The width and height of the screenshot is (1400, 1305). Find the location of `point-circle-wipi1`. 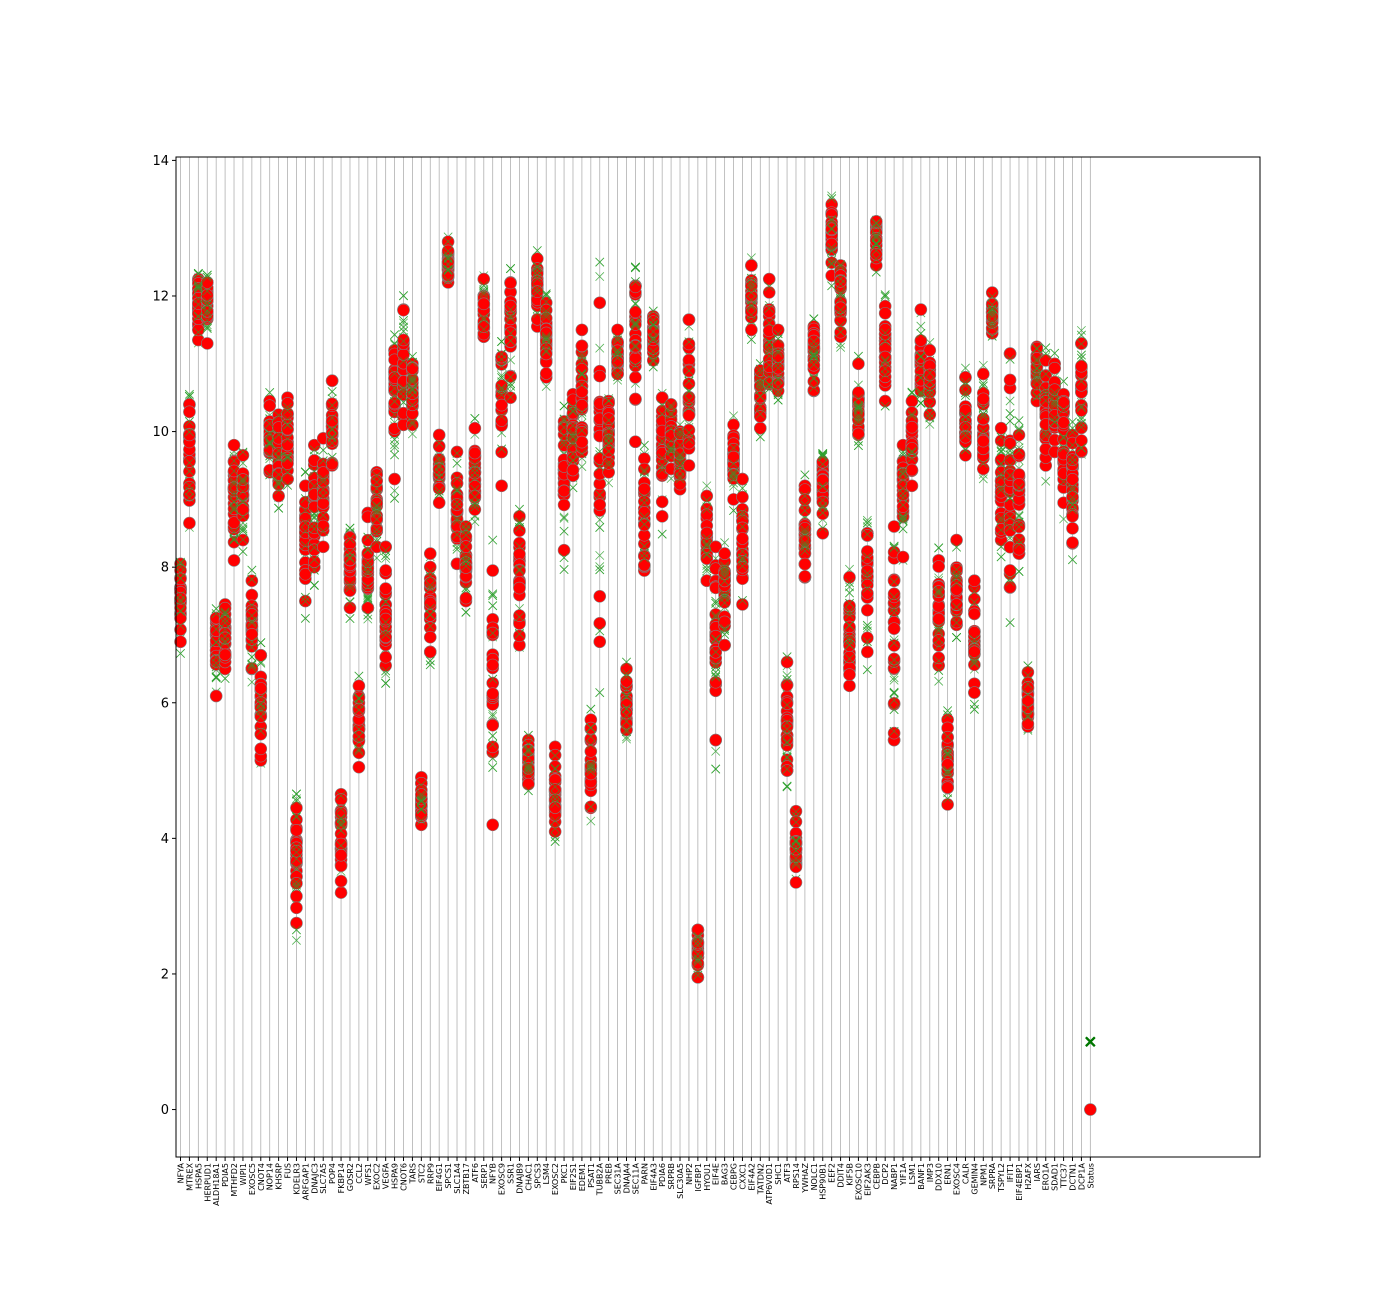

point-circle-wipi1 is located at coordinates (243, 510).